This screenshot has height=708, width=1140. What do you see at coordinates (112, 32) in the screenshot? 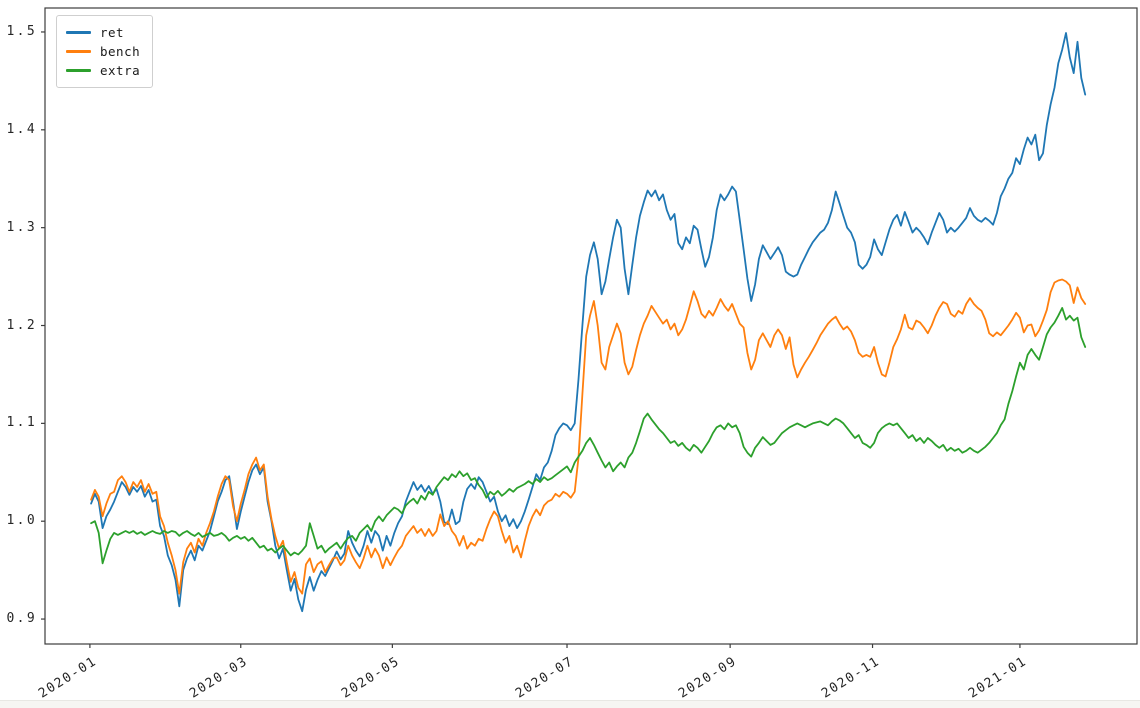
I see `legend-label-ret: ret` at bounding box center [112, 32].